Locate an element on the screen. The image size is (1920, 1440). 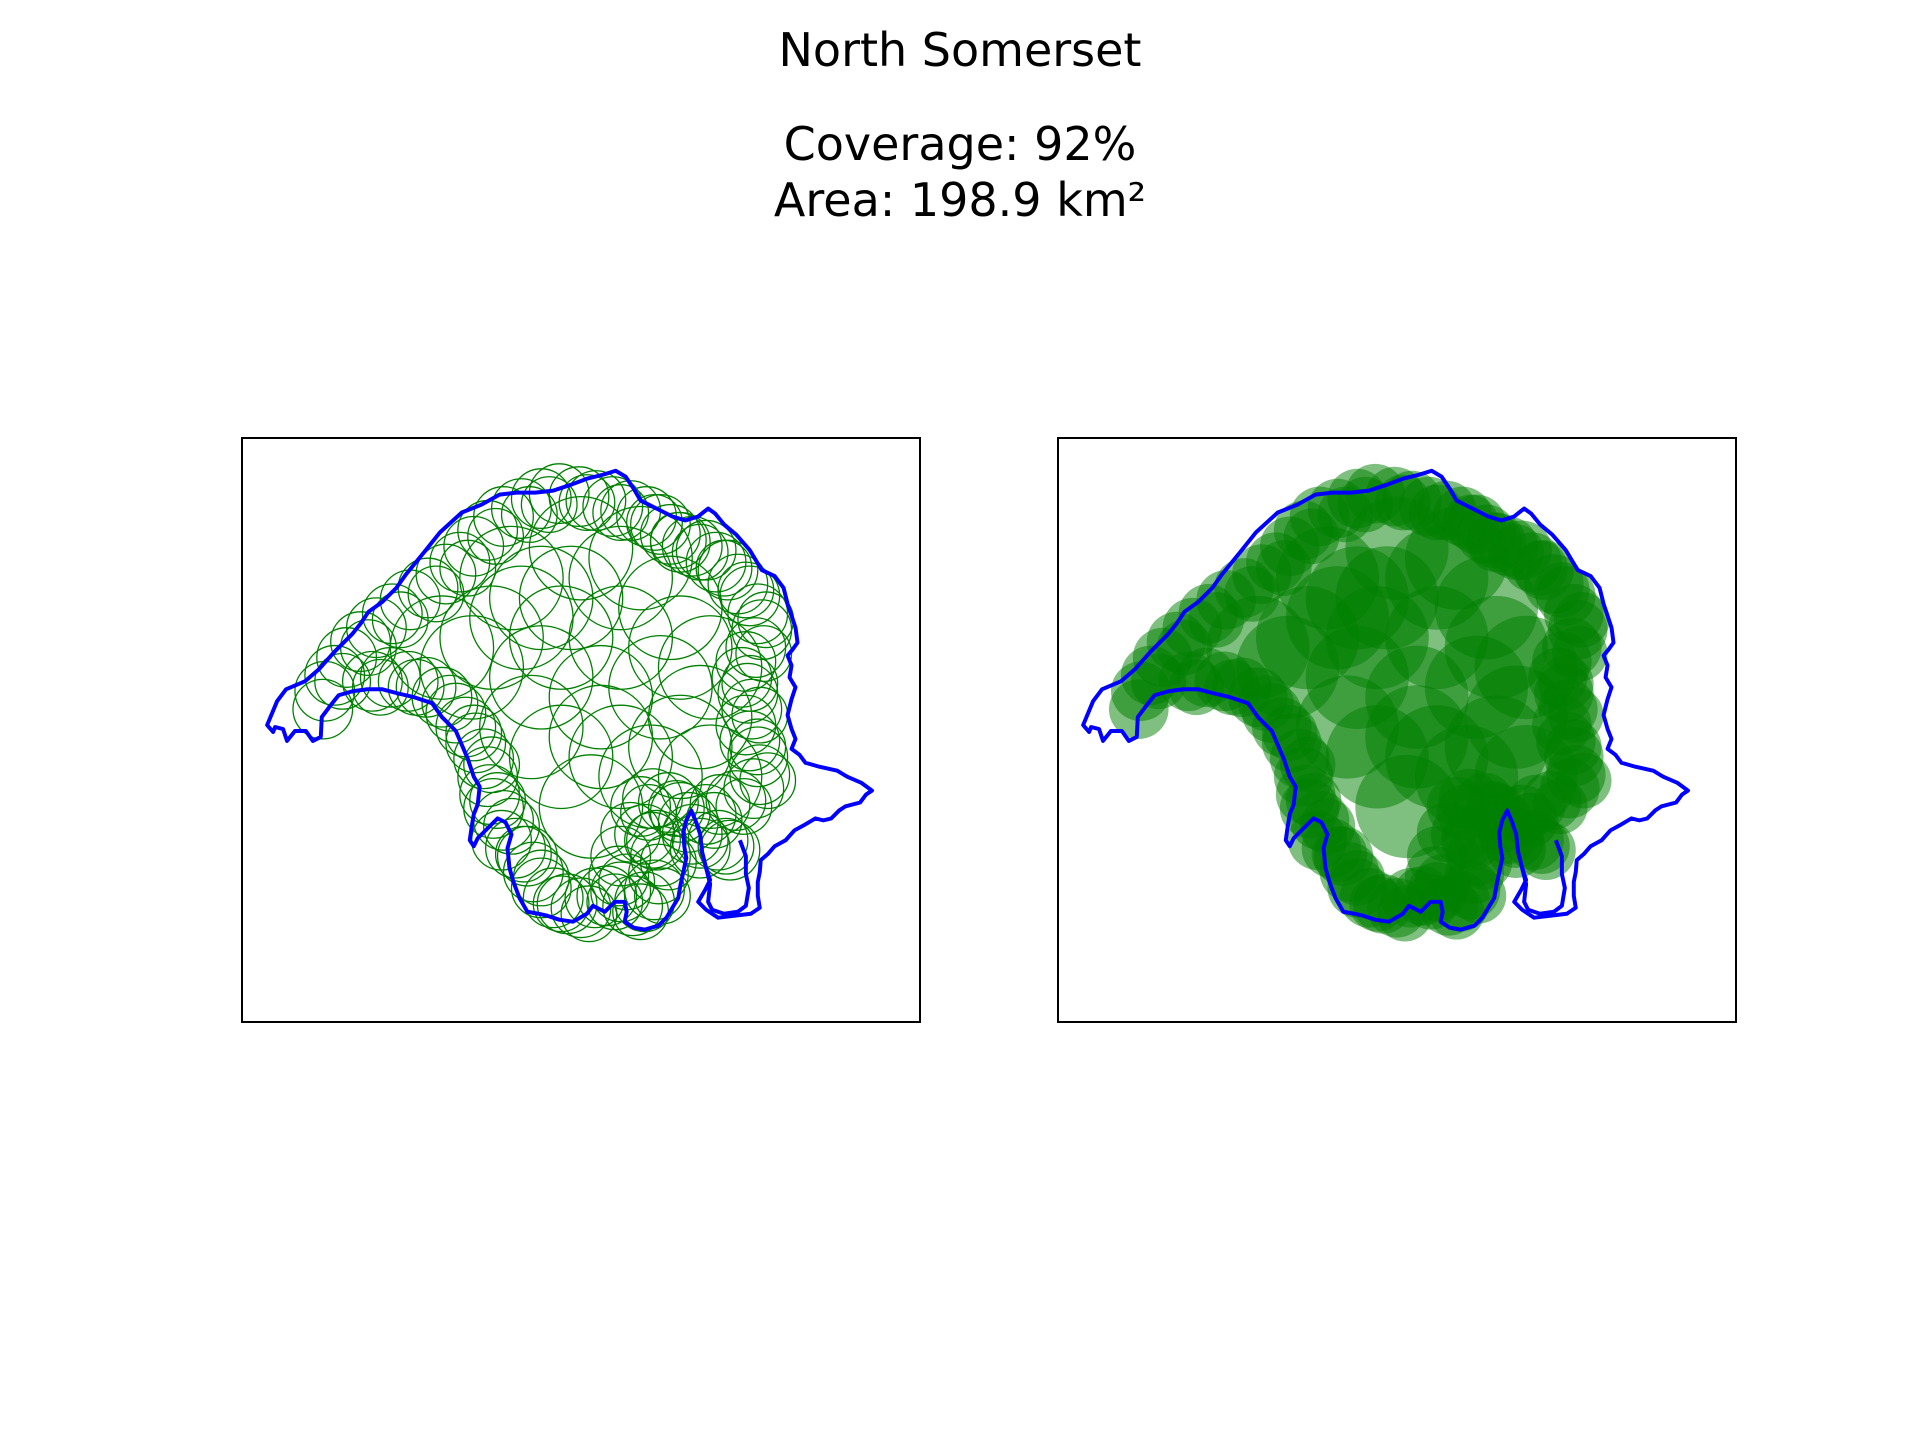
coverage-map-filled is located at coordinates (1385, 702).